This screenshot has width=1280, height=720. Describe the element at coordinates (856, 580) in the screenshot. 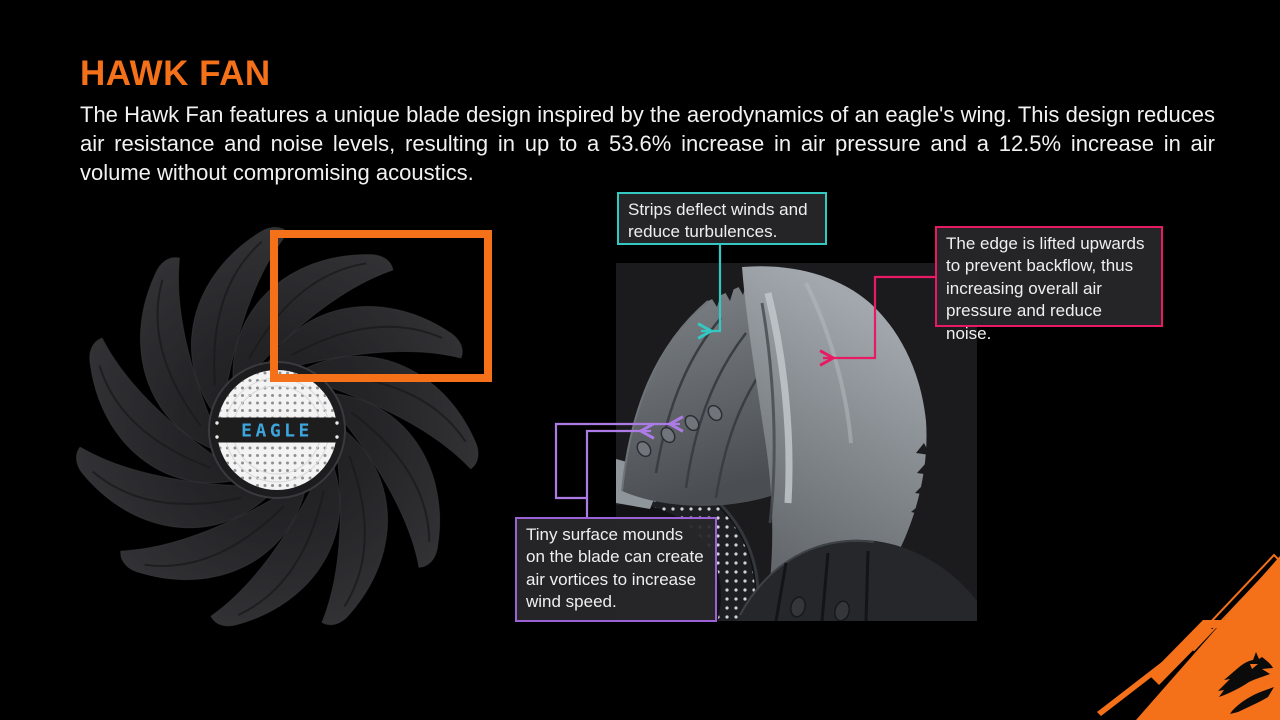

I see `closeup-blade-bottom` at that location.